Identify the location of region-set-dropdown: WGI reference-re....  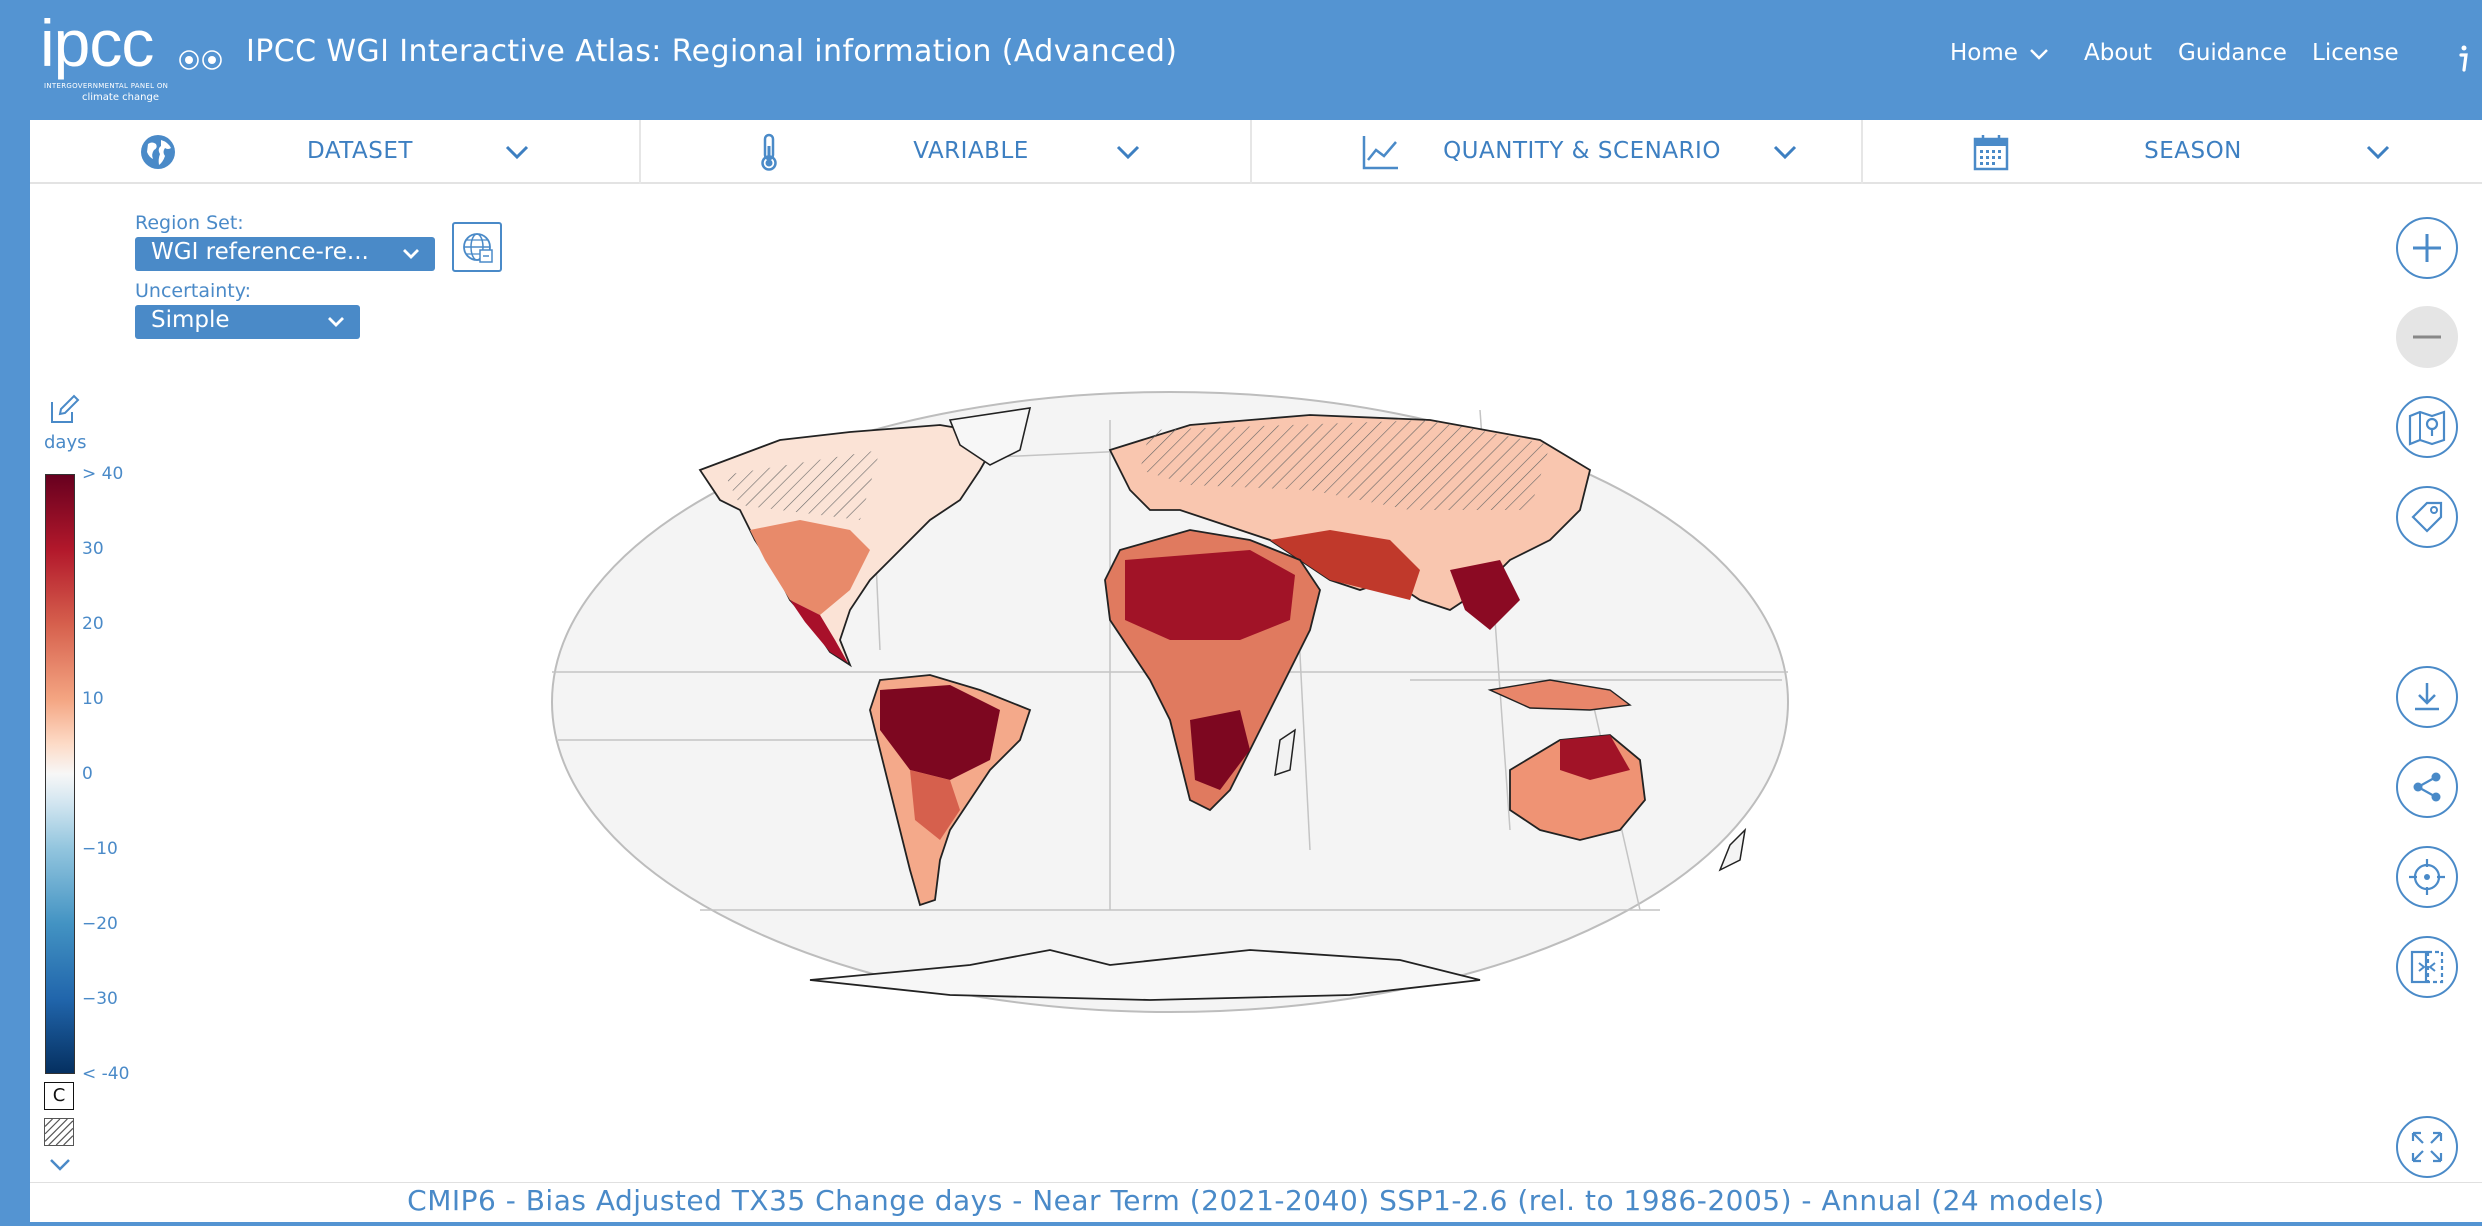
(285, 254).